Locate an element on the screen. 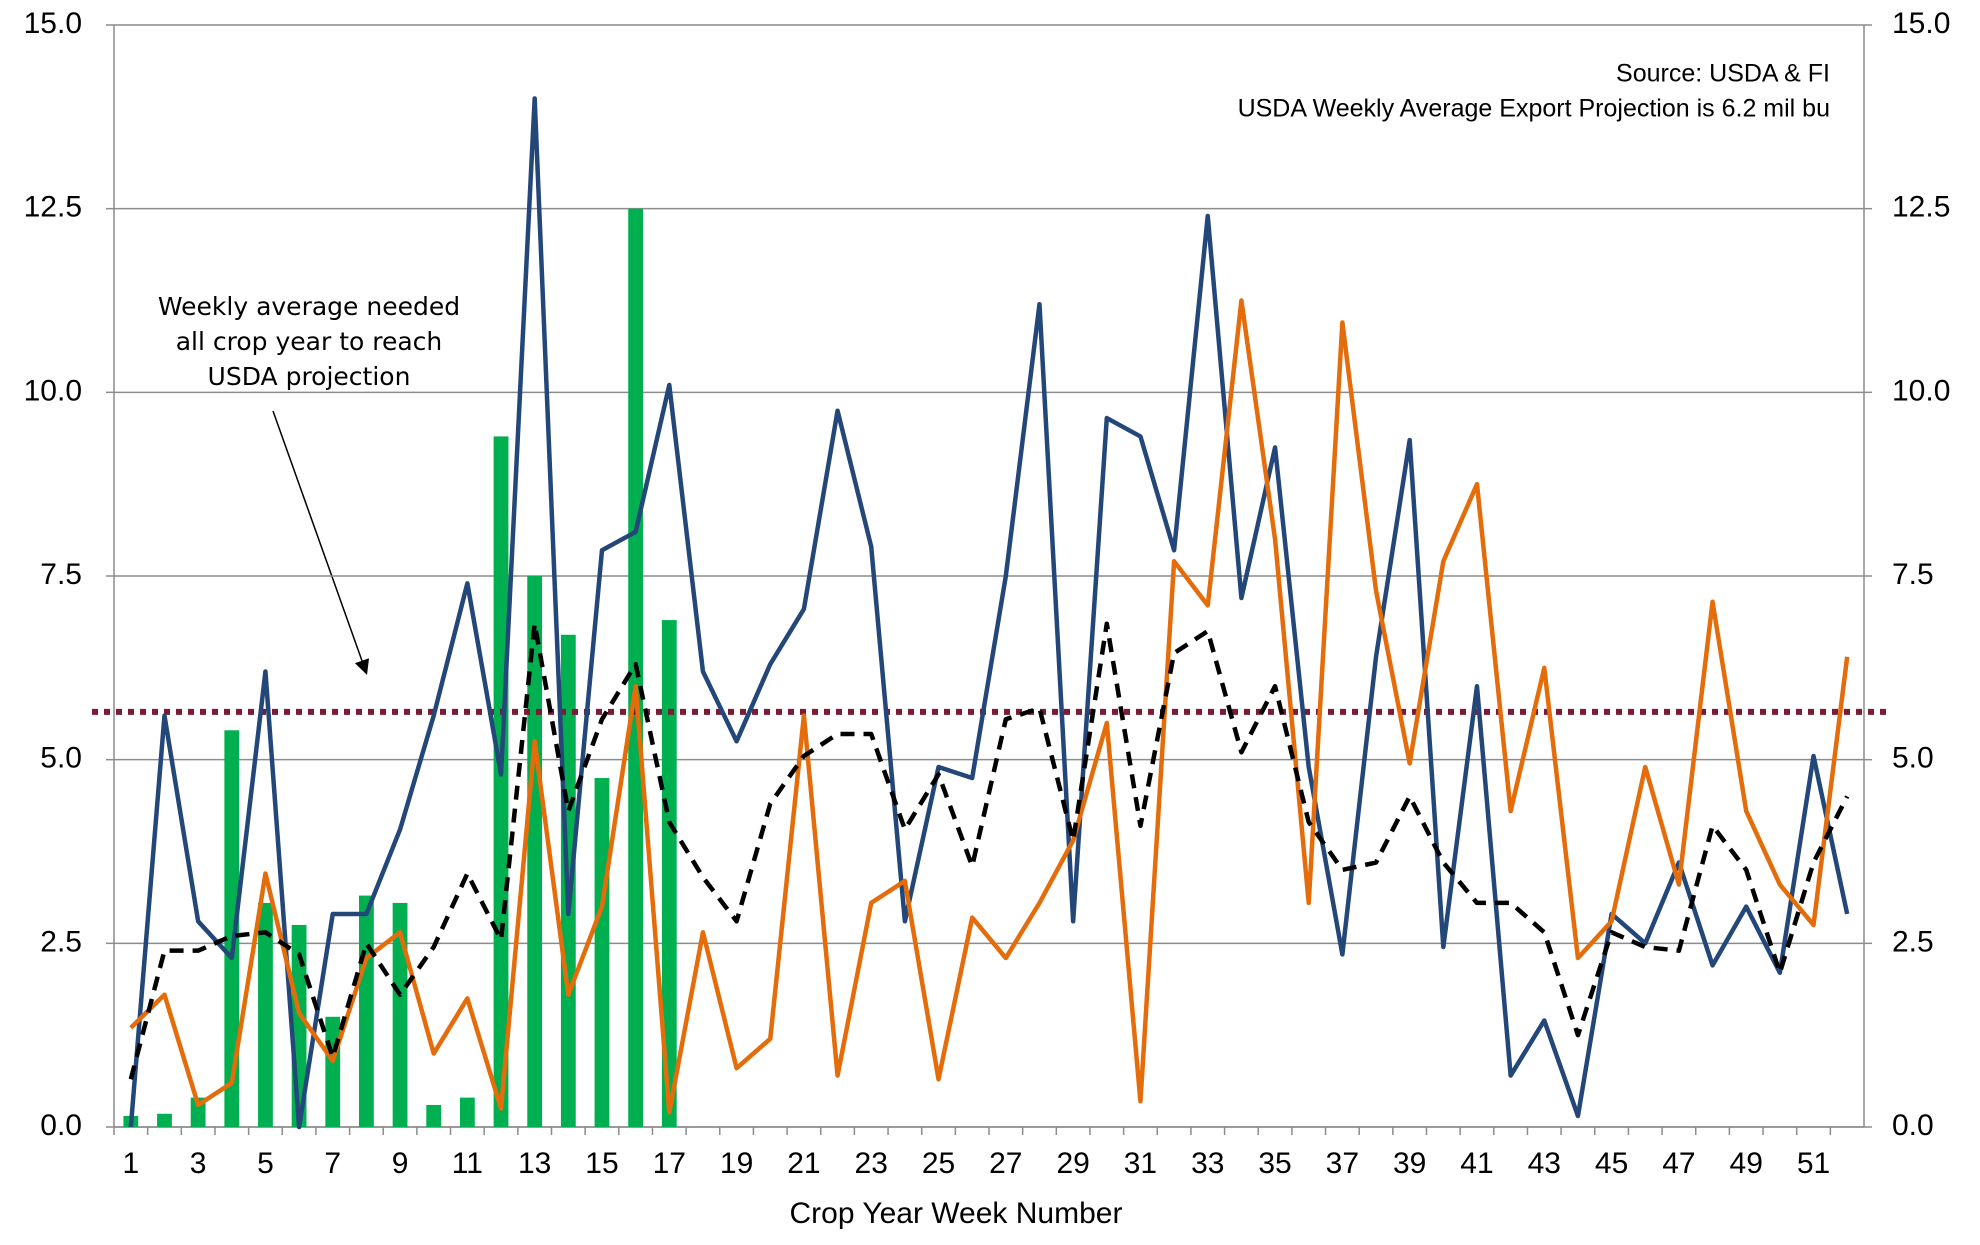 The image size is (1980, 1245). x-tick-label: 15 is located at coordinates (601, 1163).